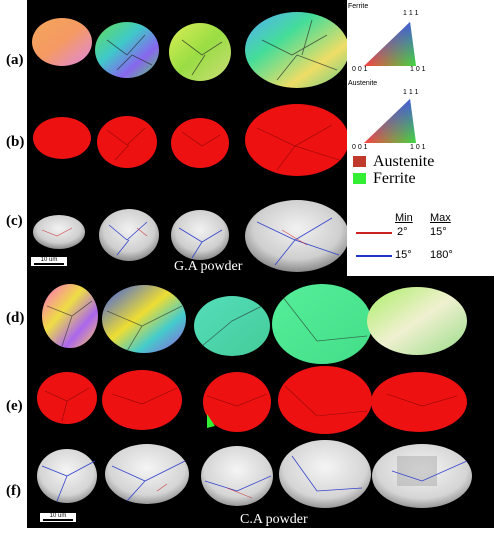  I want to click on mis-high-max: 180°, so click(441, 255).